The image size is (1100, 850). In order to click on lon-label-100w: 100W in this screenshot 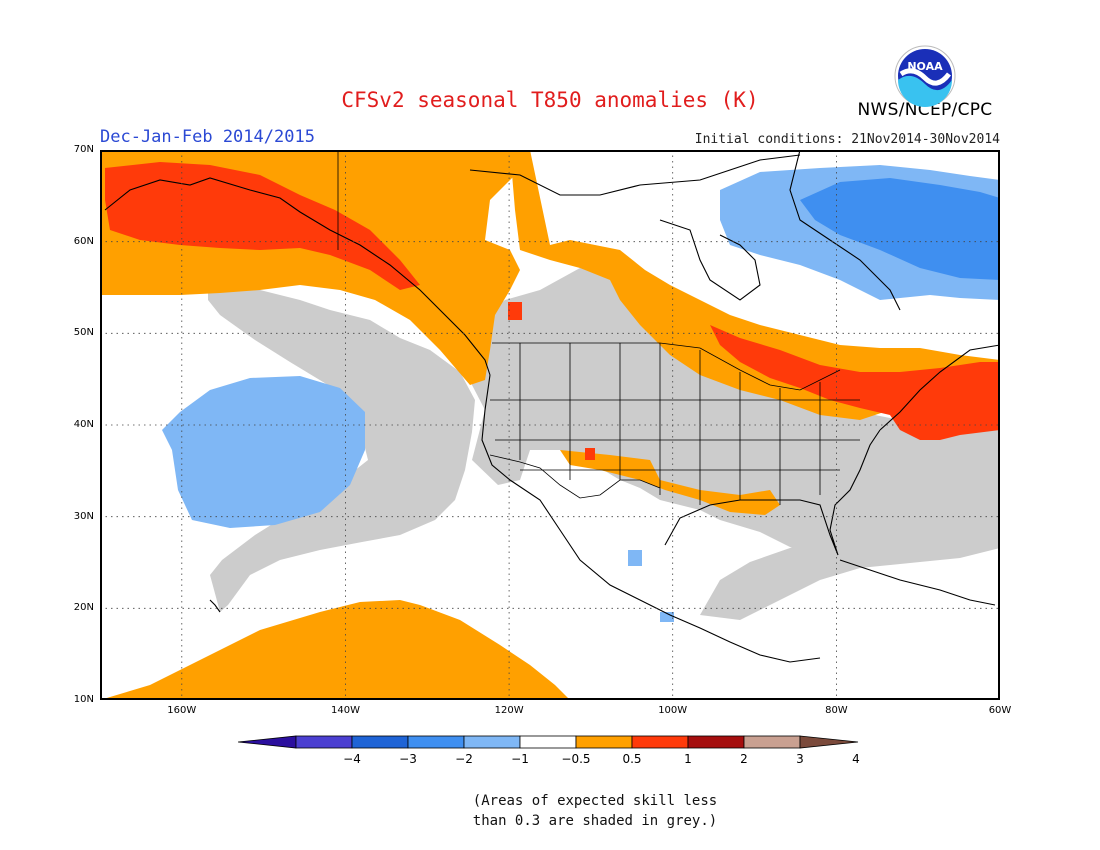, I will do `click(673, 710)`.